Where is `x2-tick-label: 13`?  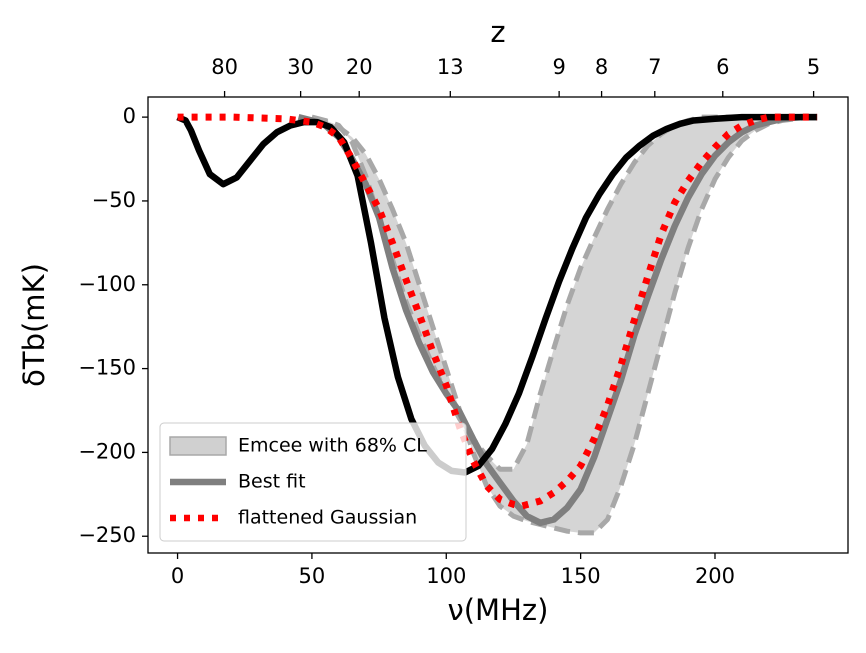
x2-tick-label: 13 is located at coordinates (450, 67).